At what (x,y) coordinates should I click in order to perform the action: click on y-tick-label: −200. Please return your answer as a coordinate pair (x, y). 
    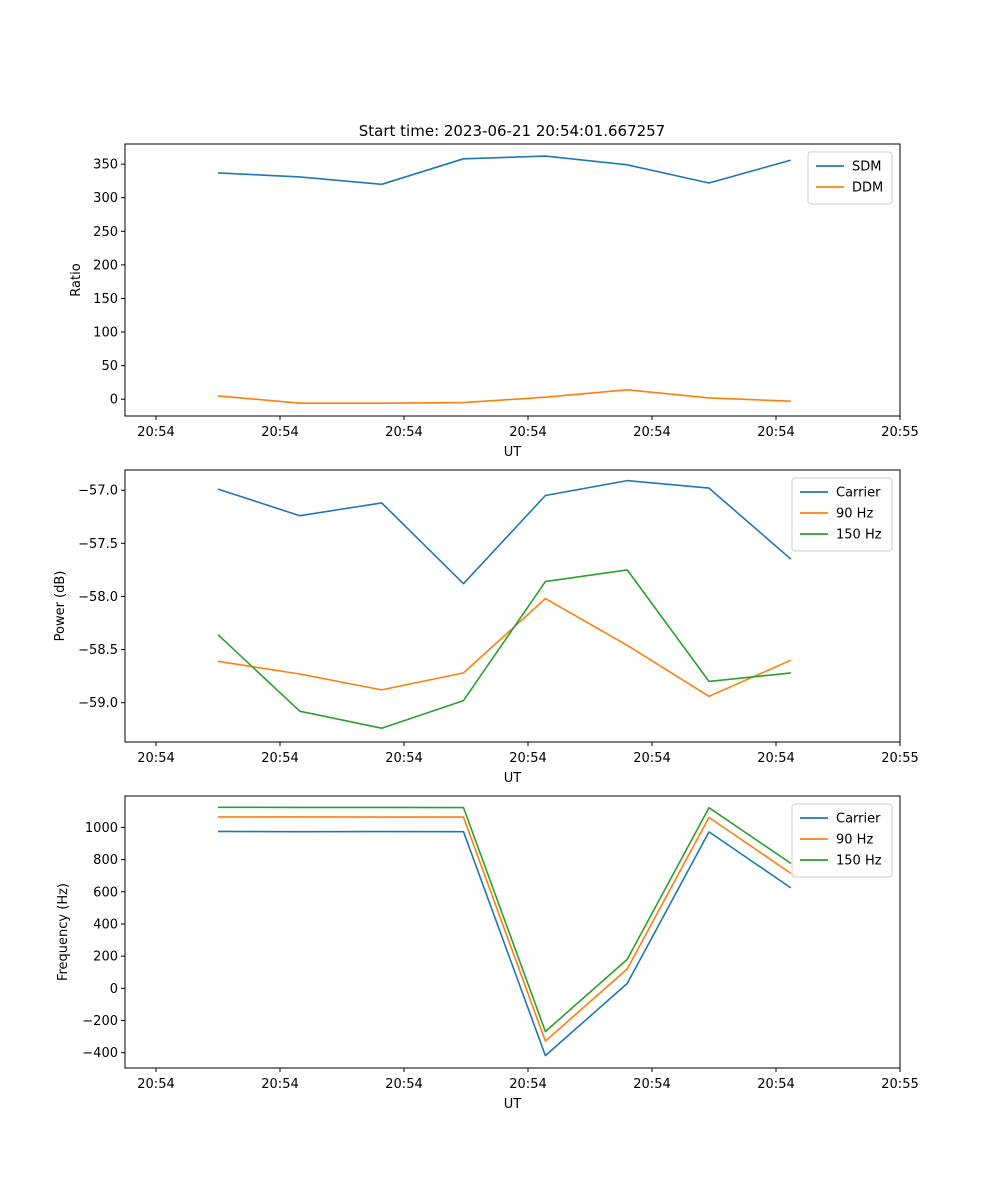
    Looking at the image, I should click on (100, 1021).